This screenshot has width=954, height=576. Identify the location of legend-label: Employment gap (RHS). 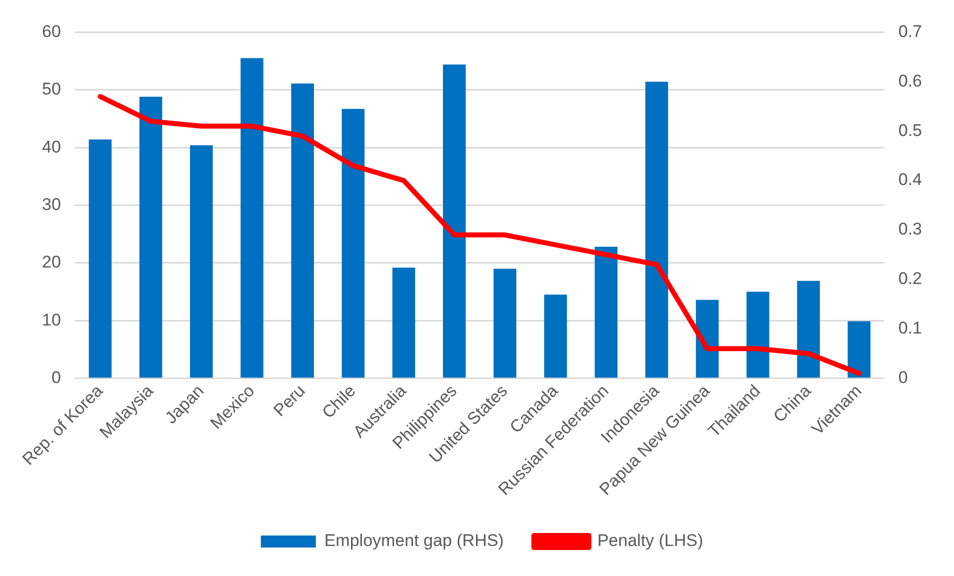
(414, 540).